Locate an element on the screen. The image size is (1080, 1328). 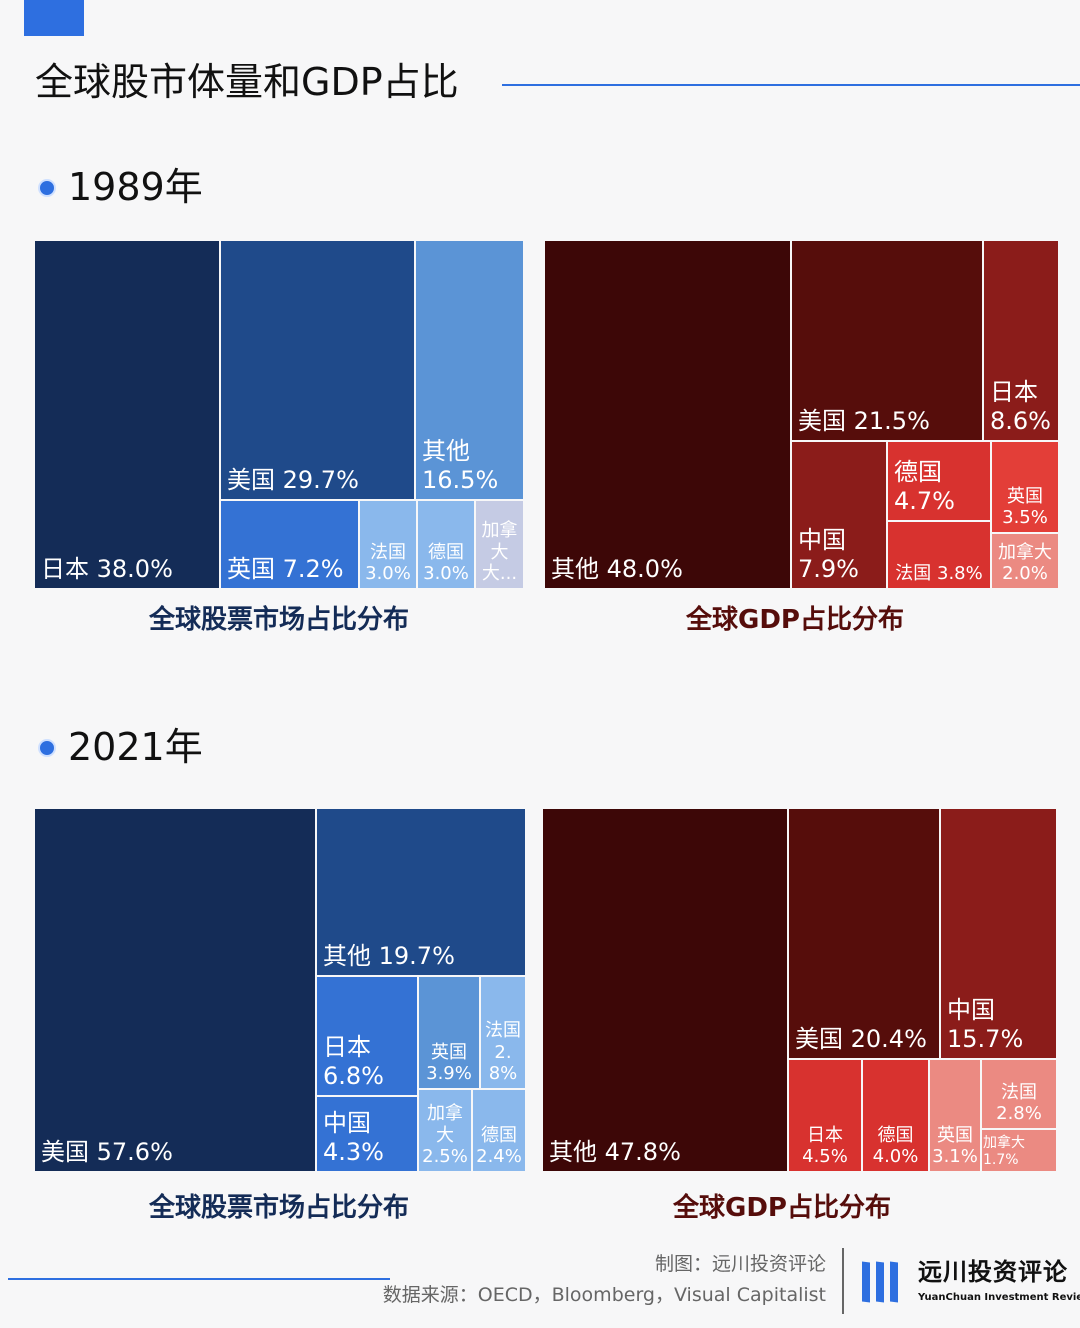
treemap-cell: 德国 3.0% is located at coordinates (446, 544).